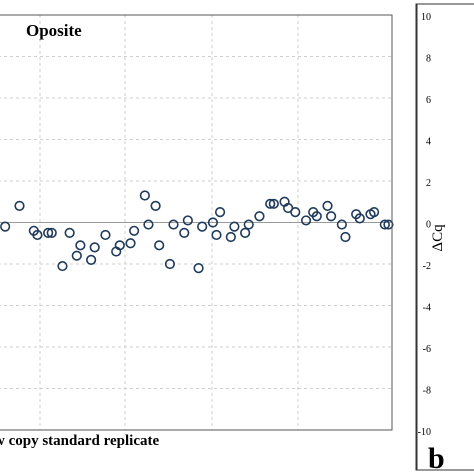 This screenshot has height=474, width=474. What do you see at coordinates (428, 59) in the screenshot?
I see `panel-b-y-tick-label: 8` at bounding box center [428, 59].